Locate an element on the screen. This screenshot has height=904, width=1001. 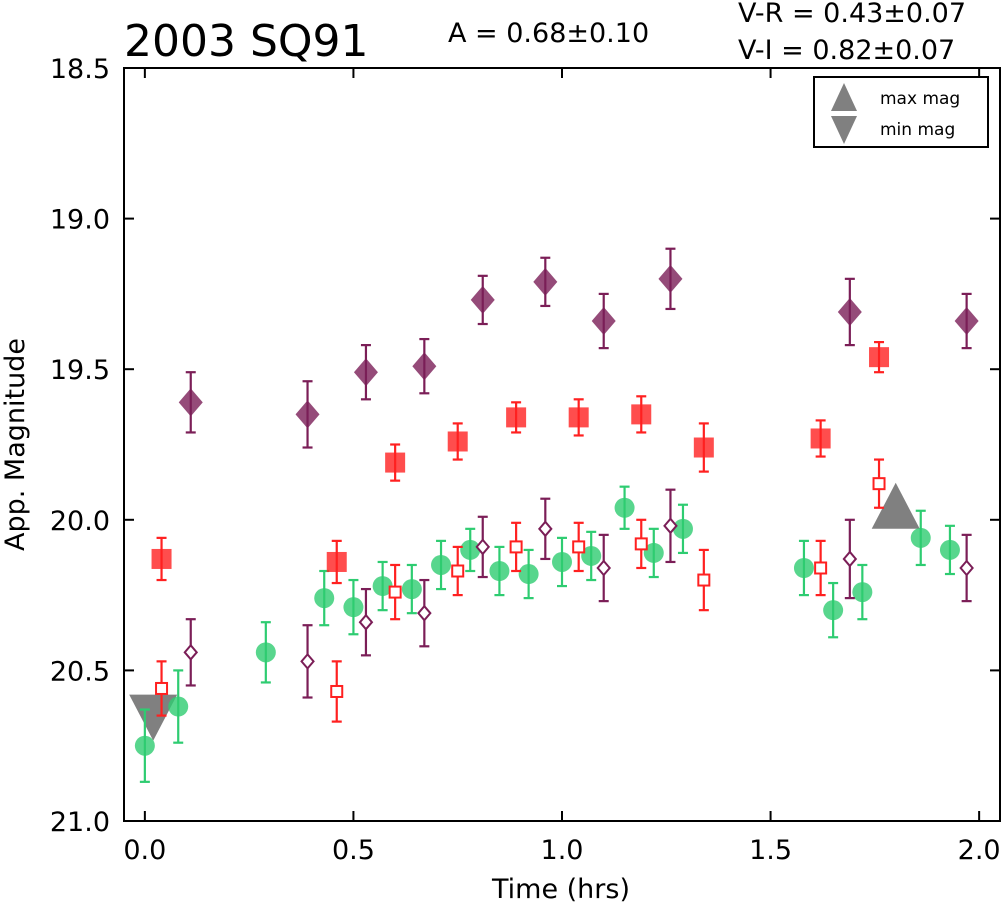
min-mag-legend-marker is located at coordinates (844, 130).